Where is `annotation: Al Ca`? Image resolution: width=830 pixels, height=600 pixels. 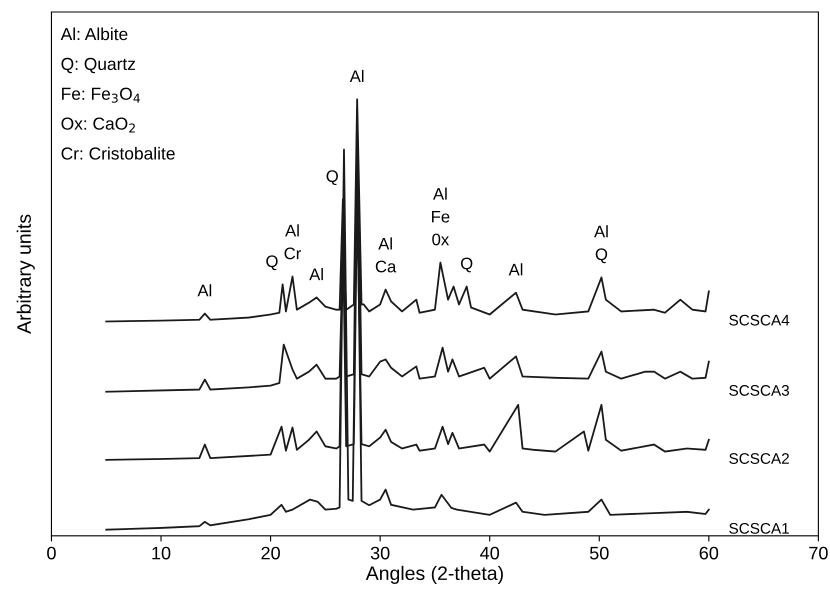
annotation: Al Ca is located at coordinates (386, 254).